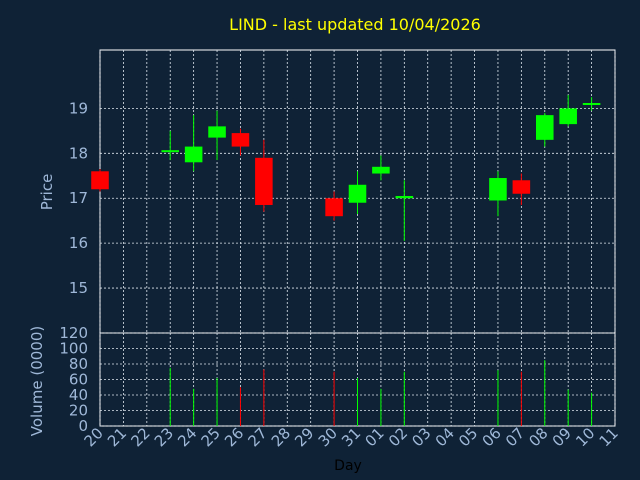 Image resolution: width=640 pixels, height=480 pixels. What do you see at coordinates (78, 243) in the screenshot?
I see `price-tick-label: 16` at bounding box center [78, 243].